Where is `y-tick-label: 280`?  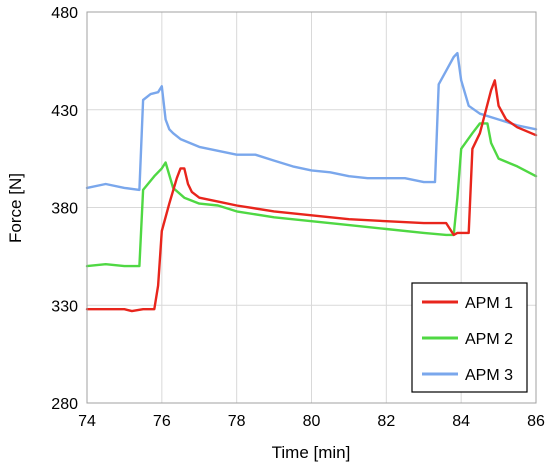
y-tick-label: 280 is located at coordinates (64, 404).